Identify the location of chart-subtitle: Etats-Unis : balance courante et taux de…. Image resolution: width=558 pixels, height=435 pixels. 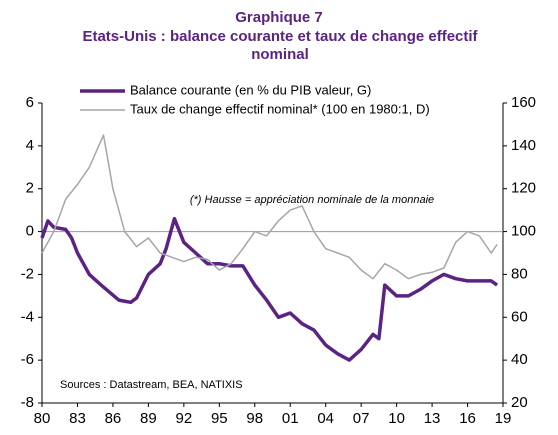
(280, 45).